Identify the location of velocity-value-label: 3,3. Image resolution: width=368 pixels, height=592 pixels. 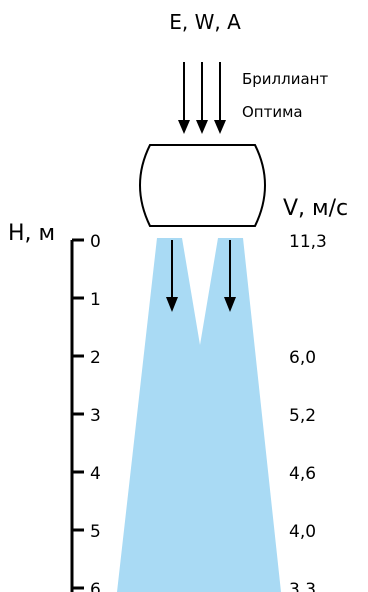
(302, 586).